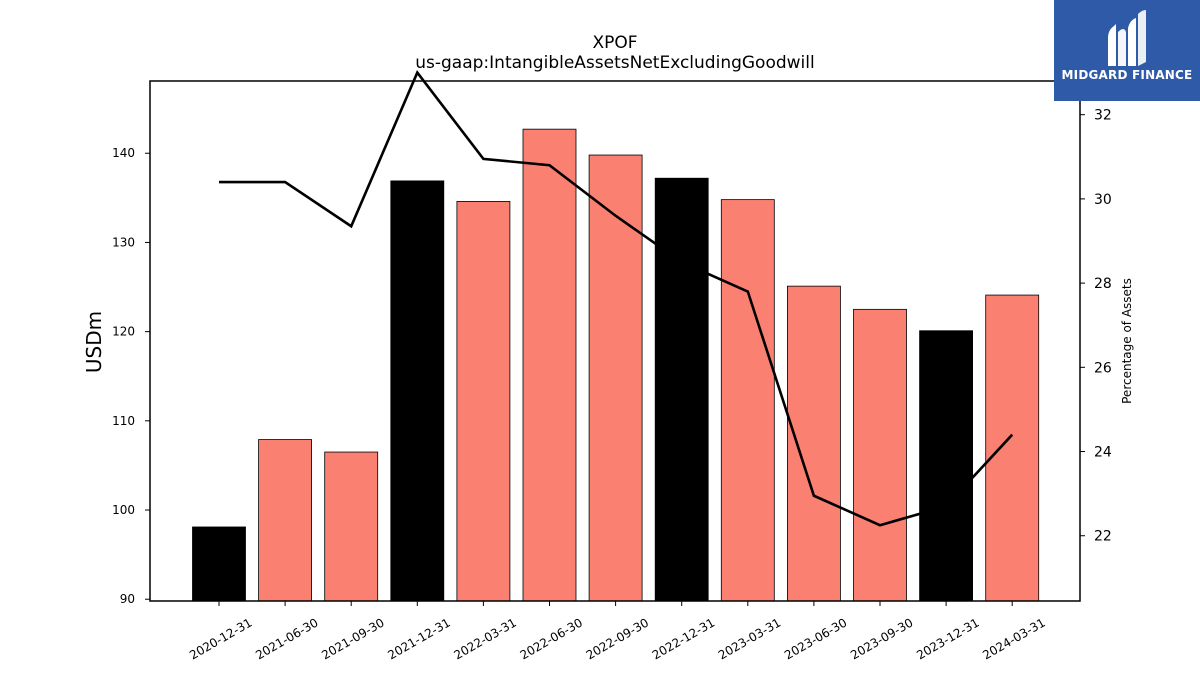  Describe the element at coordinates (1103, 116) in the screenshot. I see `y-right-tick-label: 32` at that location.